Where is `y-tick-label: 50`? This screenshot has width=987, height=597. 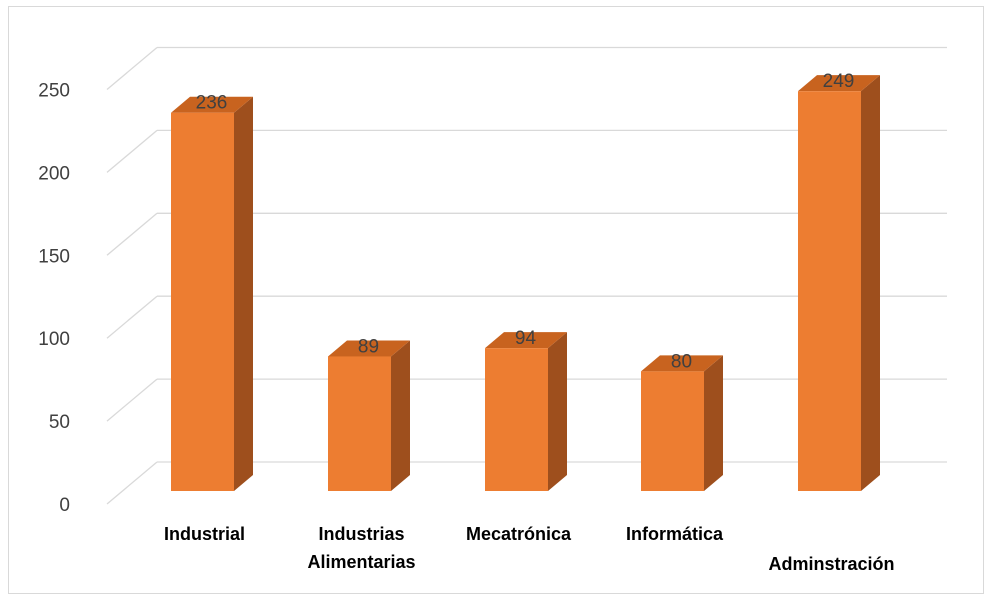
y-tick-label: 50 is located at coordinates (59, 422).